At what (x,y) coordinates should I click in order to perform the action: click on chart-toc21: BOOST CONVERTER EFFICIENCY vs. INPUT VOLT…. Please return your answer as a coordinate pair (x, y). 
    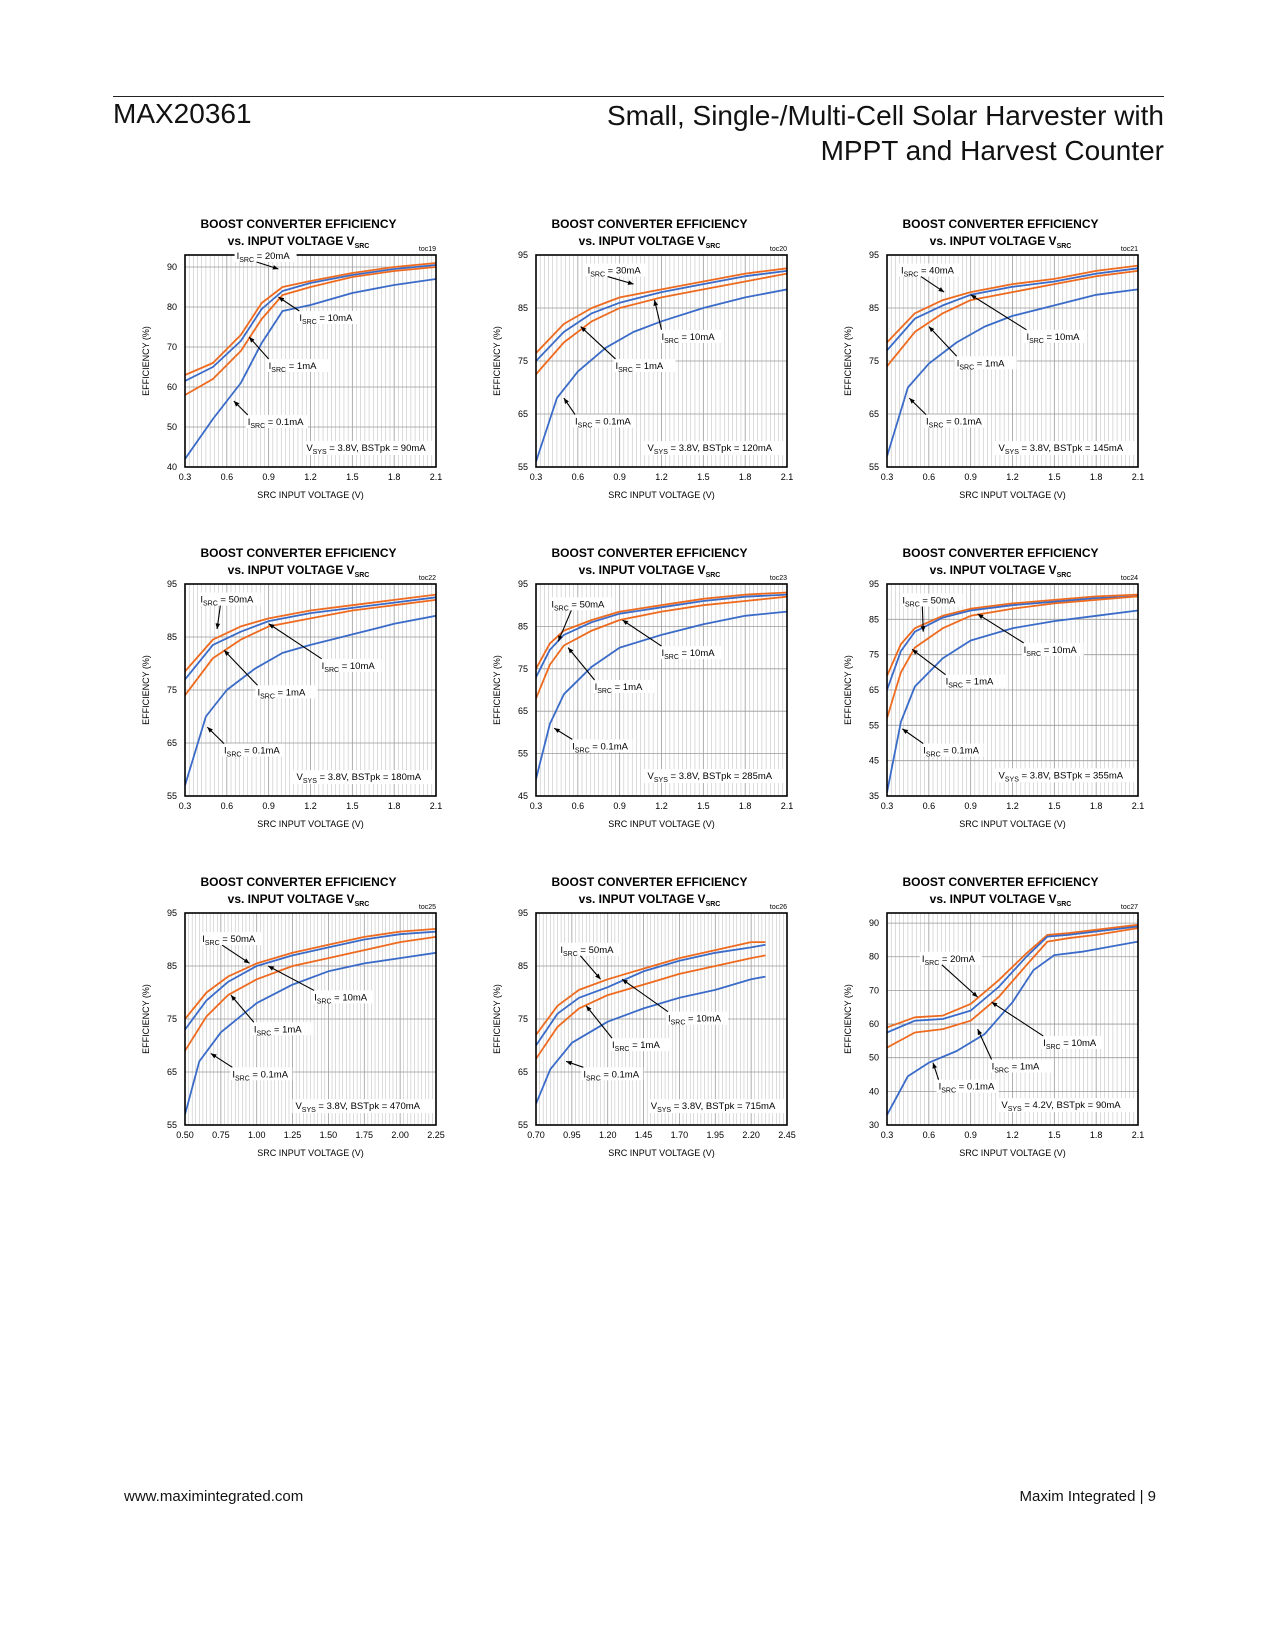
    Looking at the image, I should click on (993, 358).